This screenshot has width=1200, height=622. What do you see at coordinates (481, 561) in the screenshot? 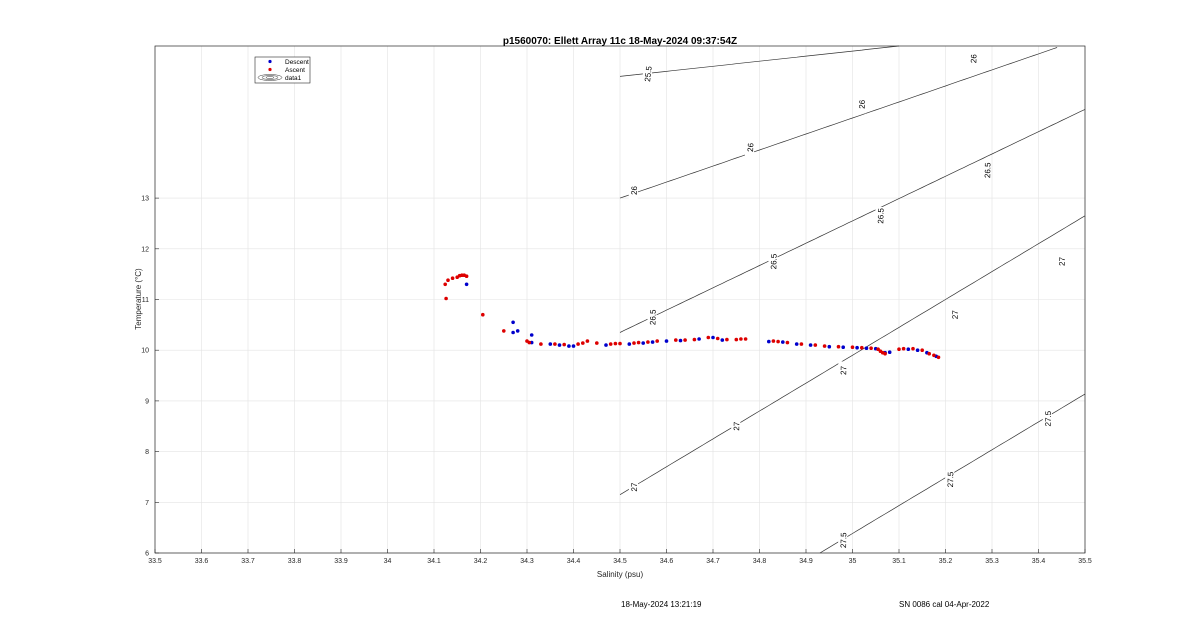
I see `x-tick-label: 34.2` at bounding box center [481, 561].